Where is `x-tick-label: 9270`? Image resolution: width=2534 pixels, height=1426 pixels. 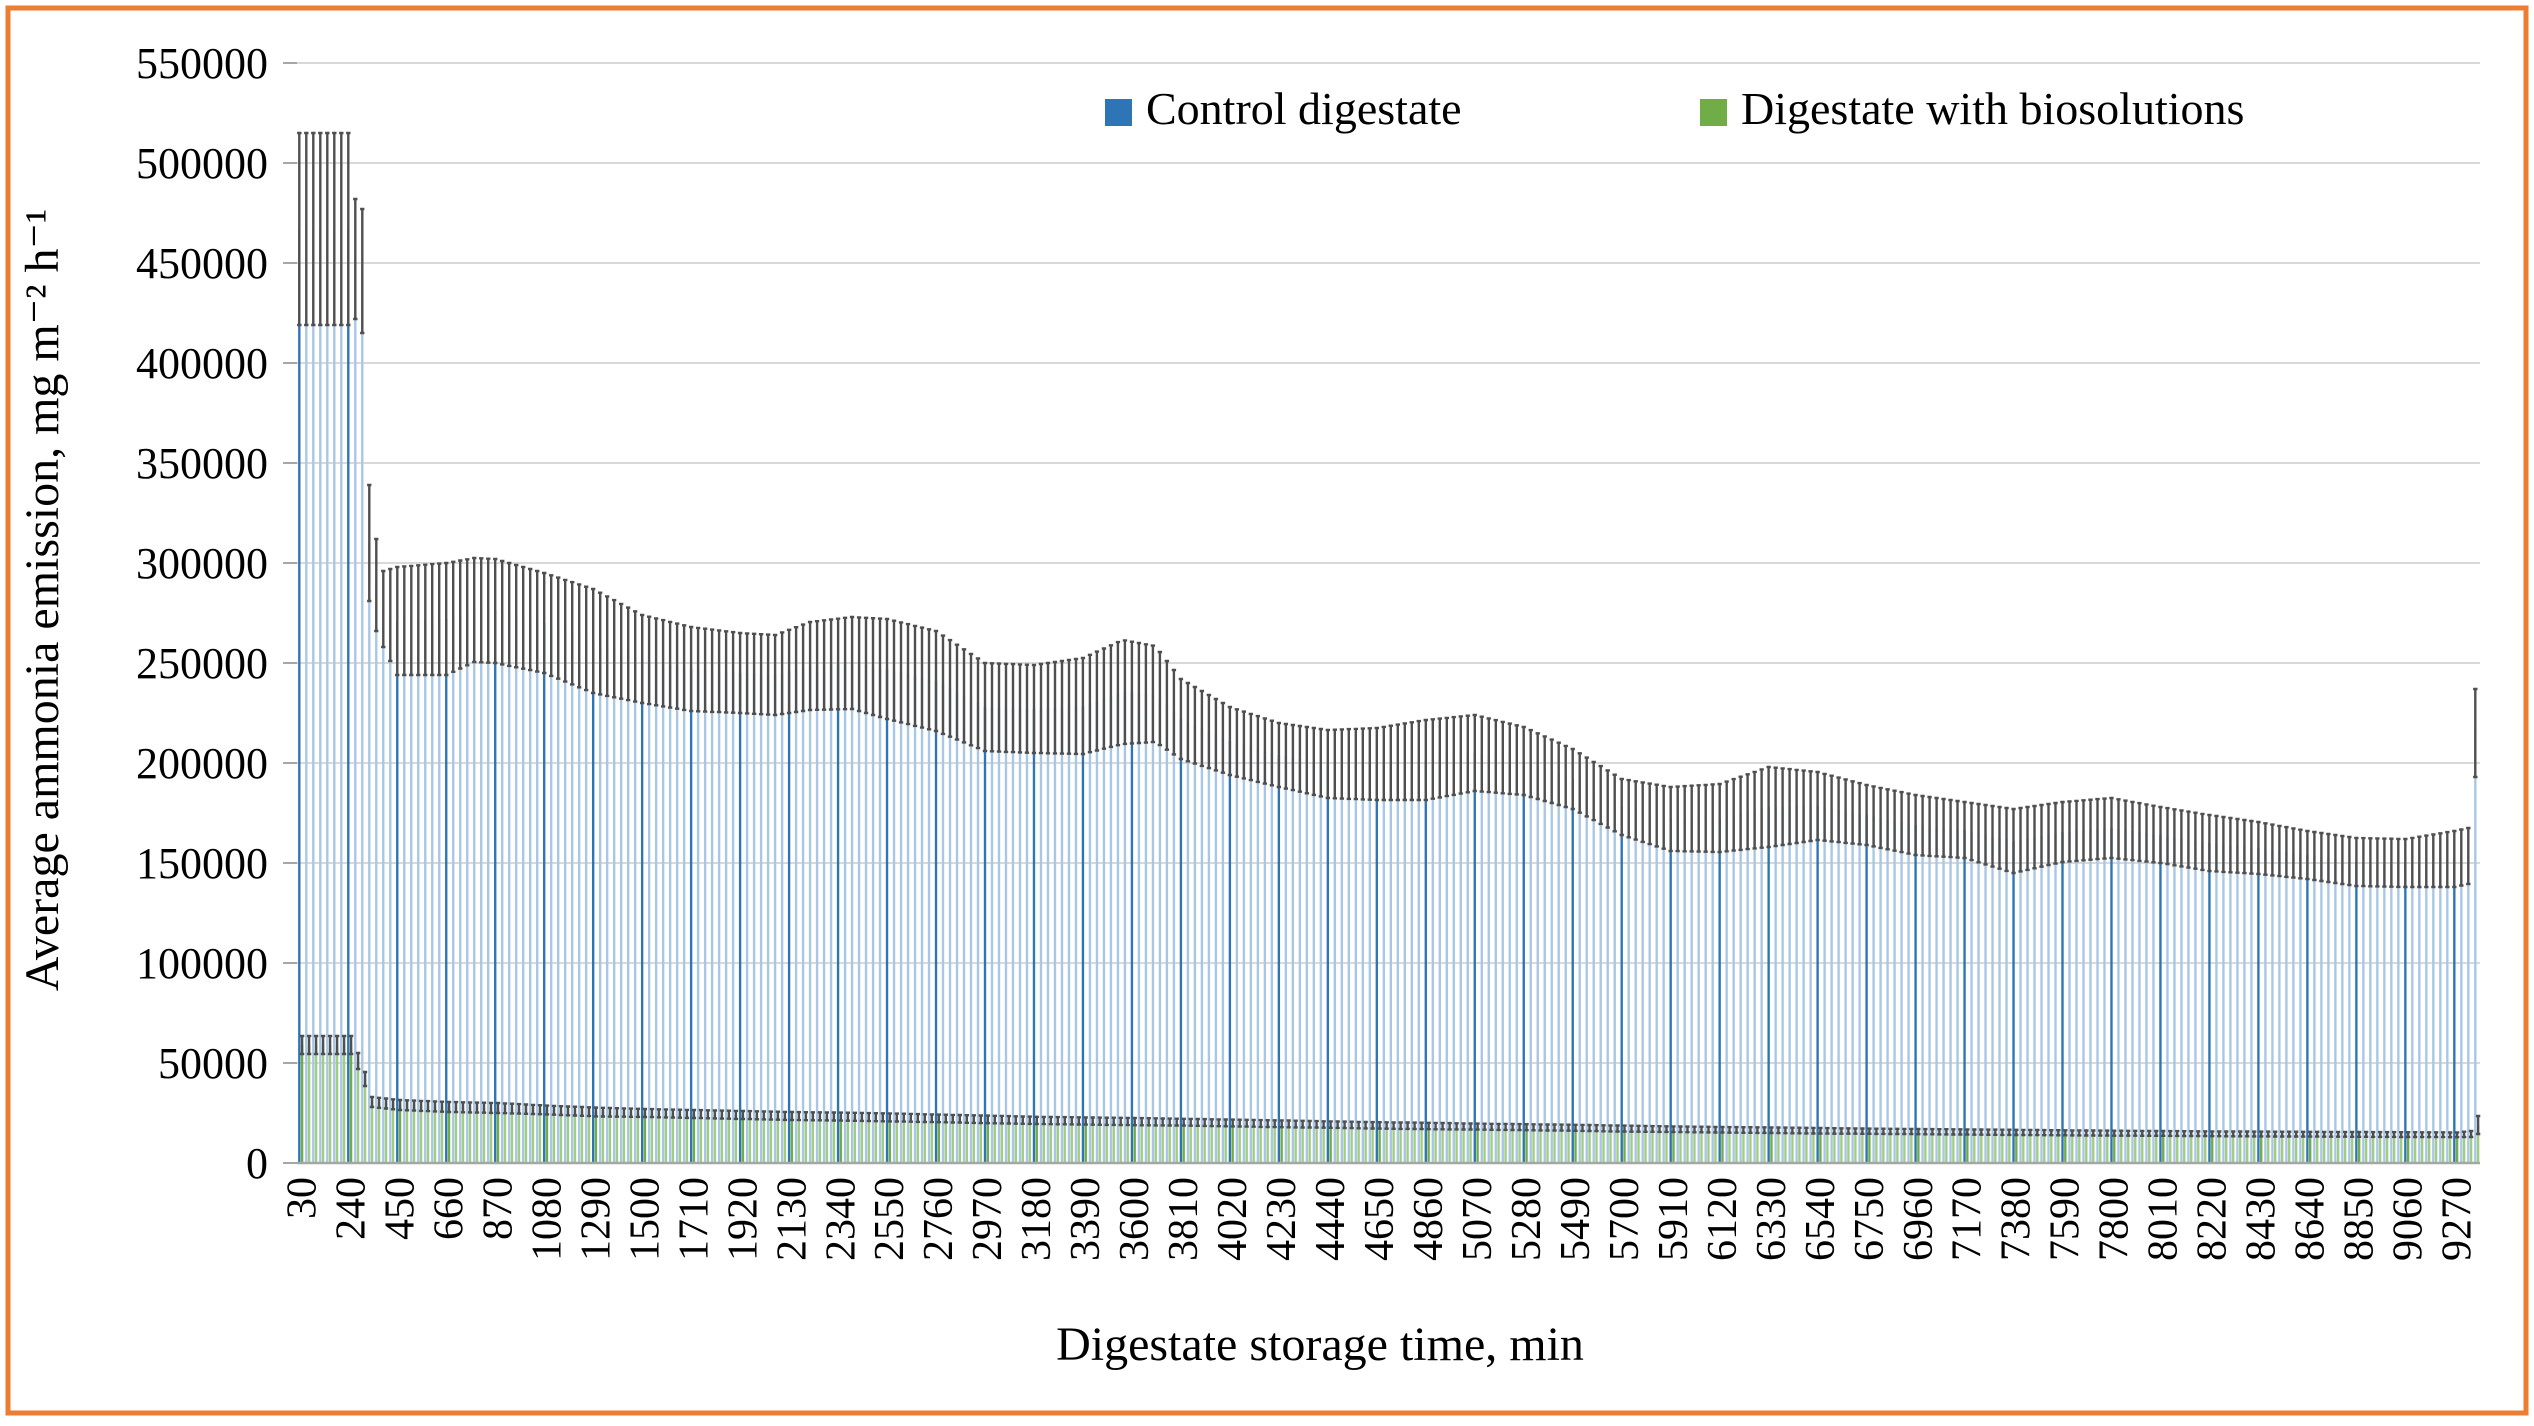 x-tick-label: 9270 is located at coordinates (2458, 1219).